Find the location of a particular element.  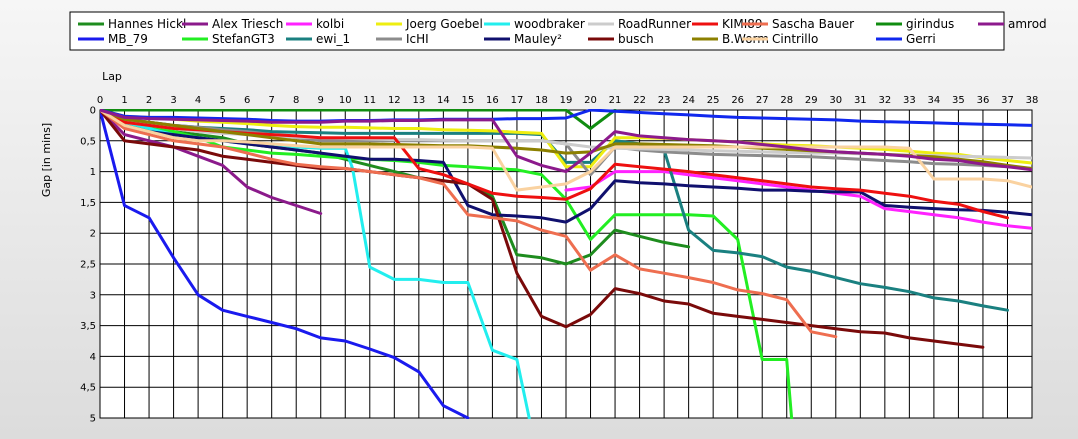

x-tick-label: 21 is located at coordinates (615, 100).